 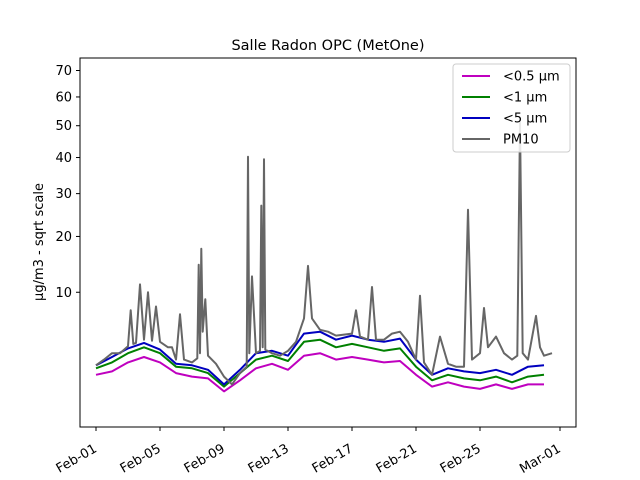 I want to click on legend: <0.5 µm <1 µm <5 µm PM10, so click(x=511, y=108).